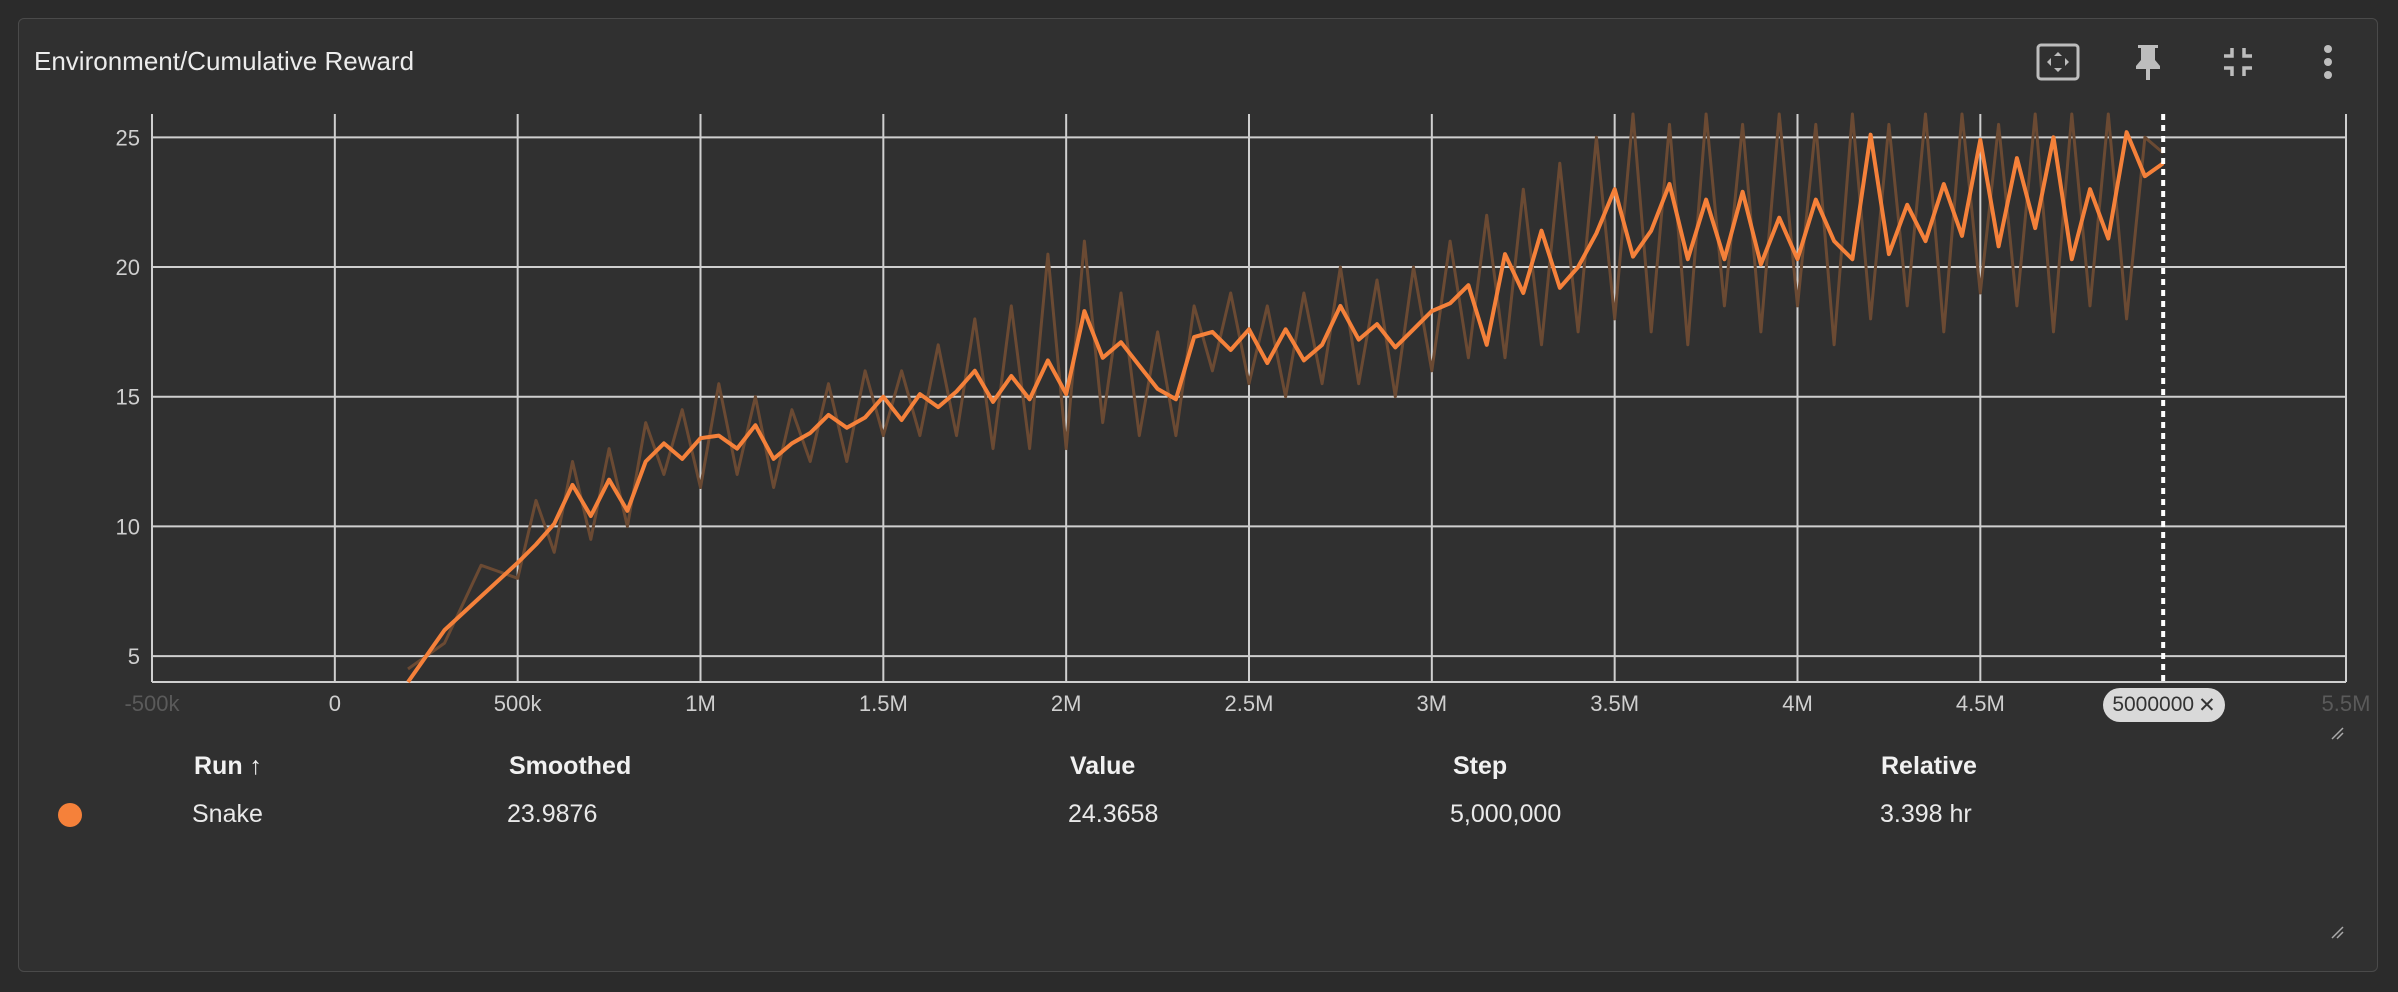 The image size is (2398, 992). What do you see at coordinates (883, 703) in the screenshot?
I see `x-tick-label: 1.5M` at bounding box center [883, 703].